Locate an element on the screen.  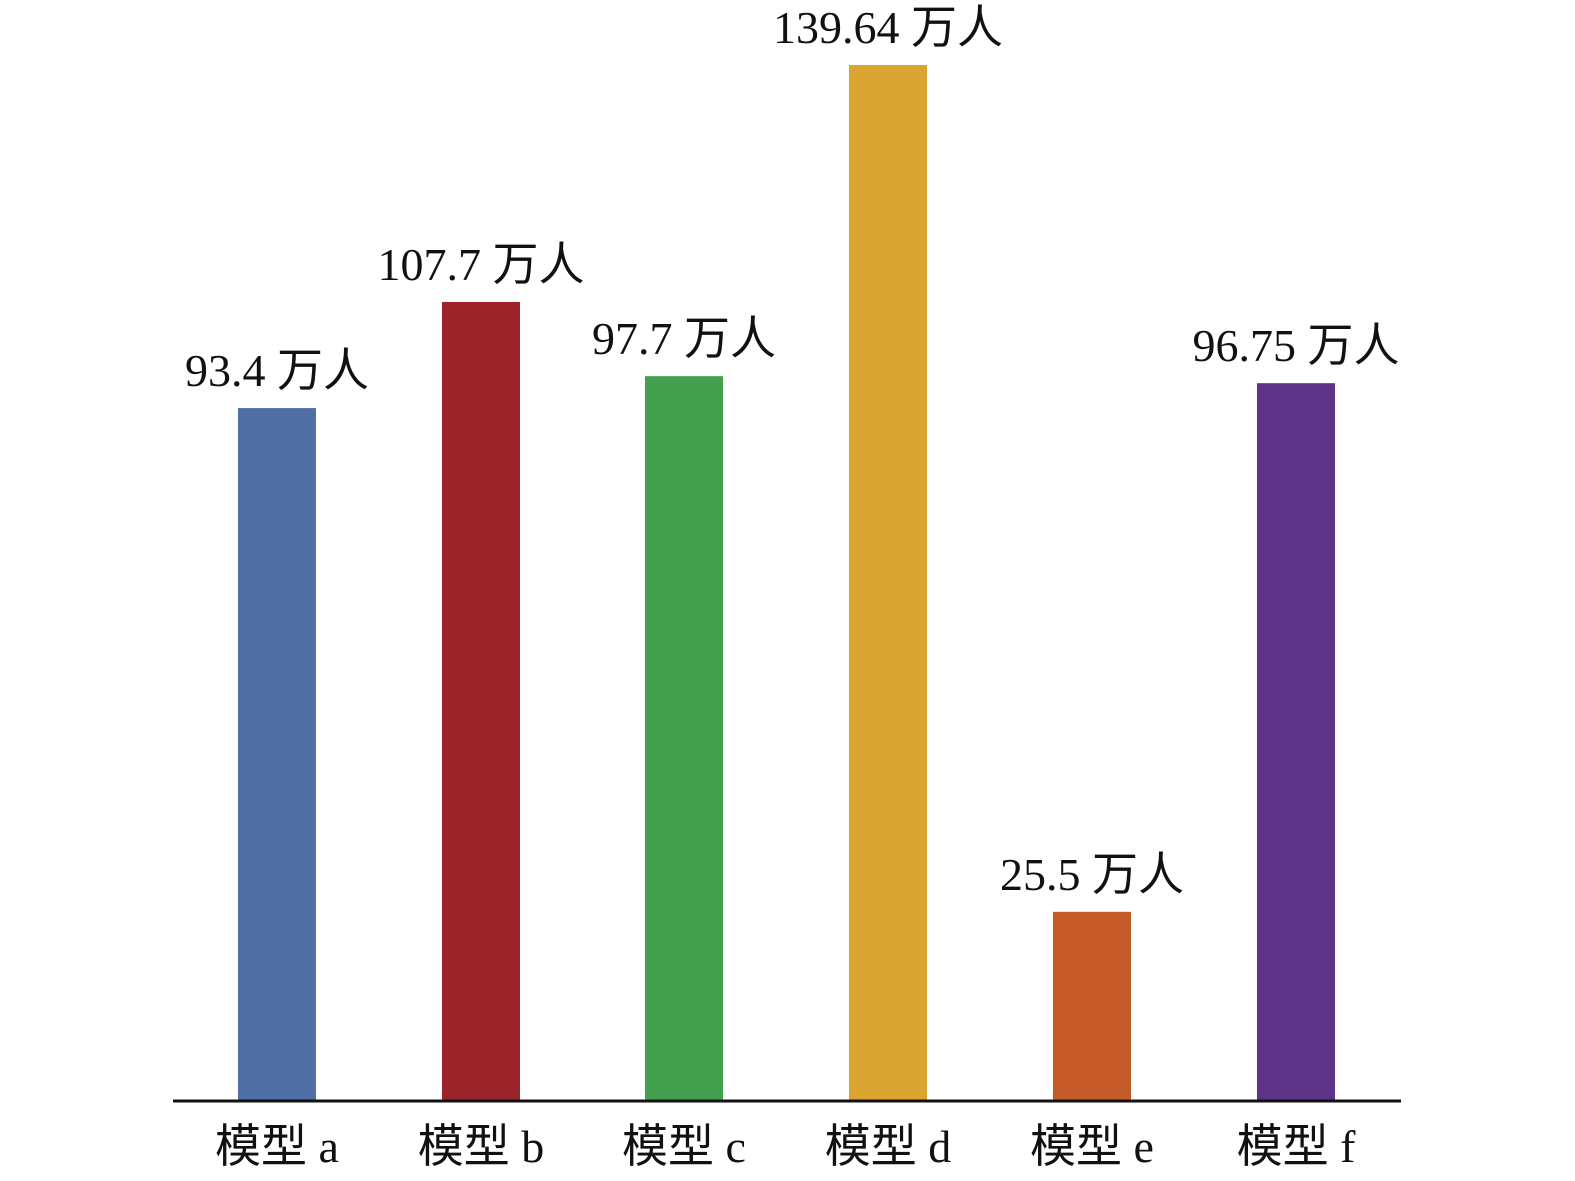
value-label-5: 25.5 万人 is located at coordinates (1092, 874).